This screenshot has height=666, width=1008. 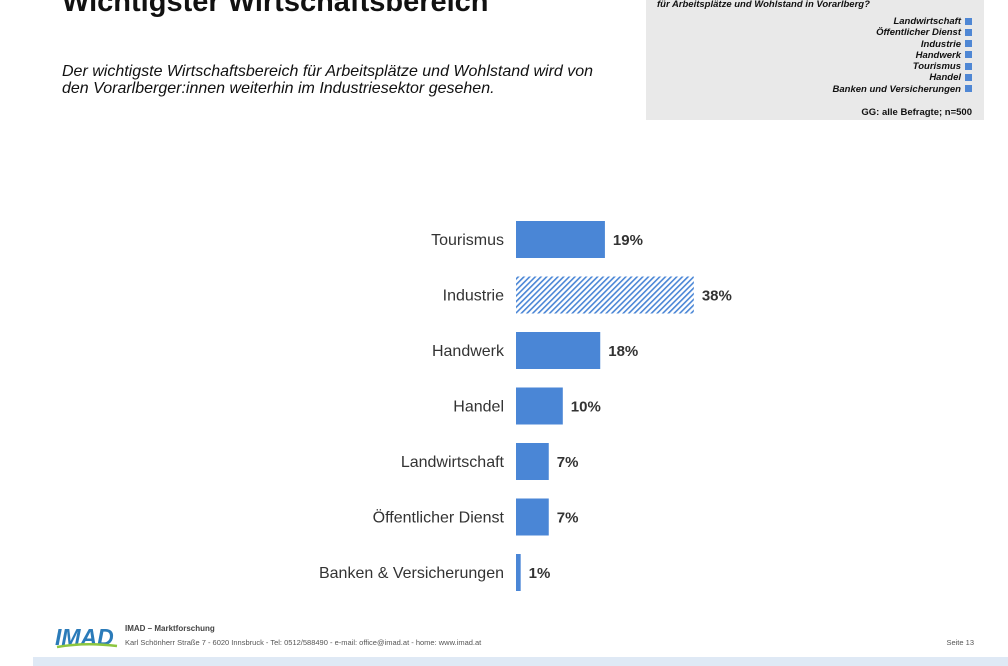 I want to click on category-label: Banken & Versicherungen, so click(x=411, y=573).